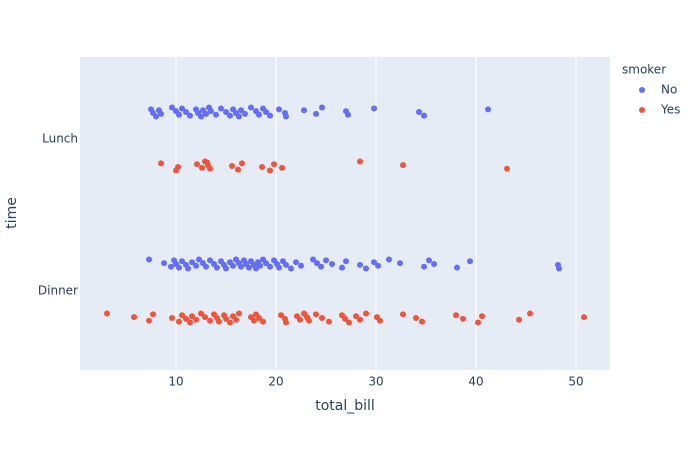 This screenshot has height=450, width=700. Describe the element at coordinates (644, 70) in the screenshot. I see `legend-title: smoker` at that location.